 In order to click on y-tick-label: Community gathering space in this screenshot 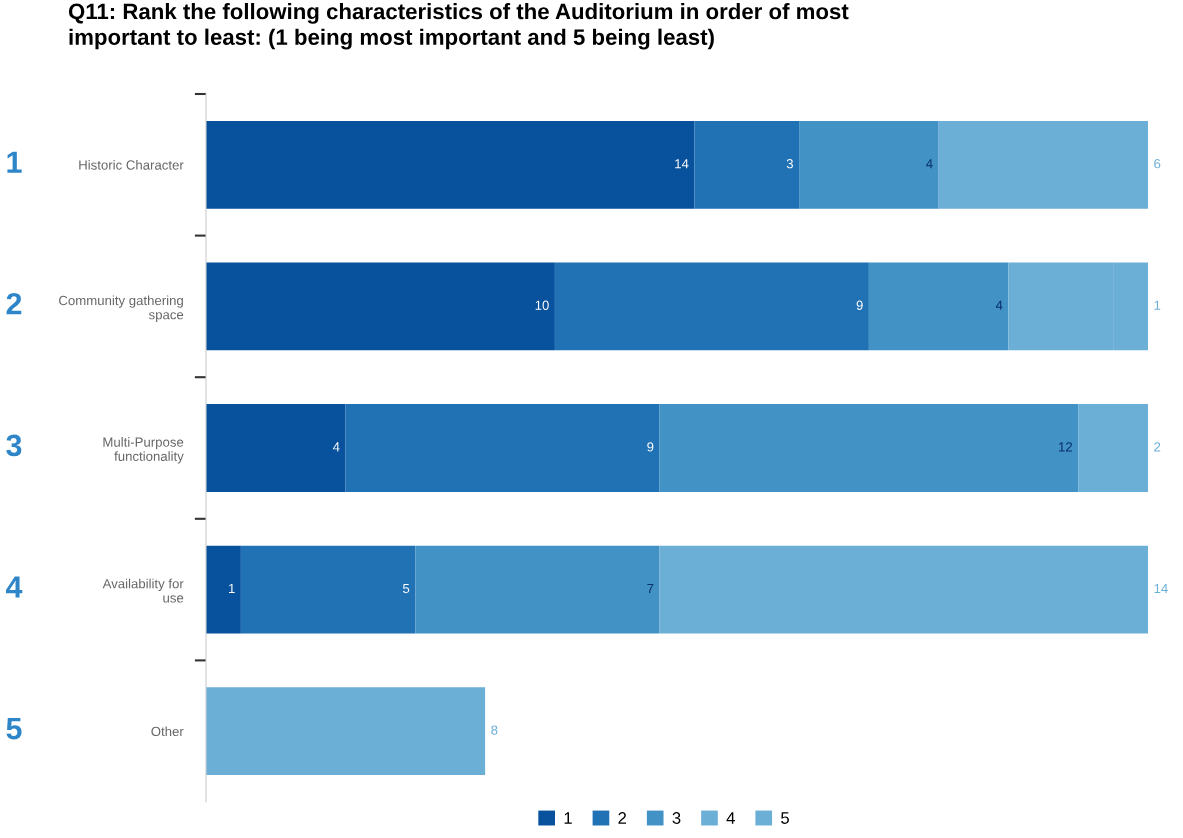, I will do `click(121, 308)`.